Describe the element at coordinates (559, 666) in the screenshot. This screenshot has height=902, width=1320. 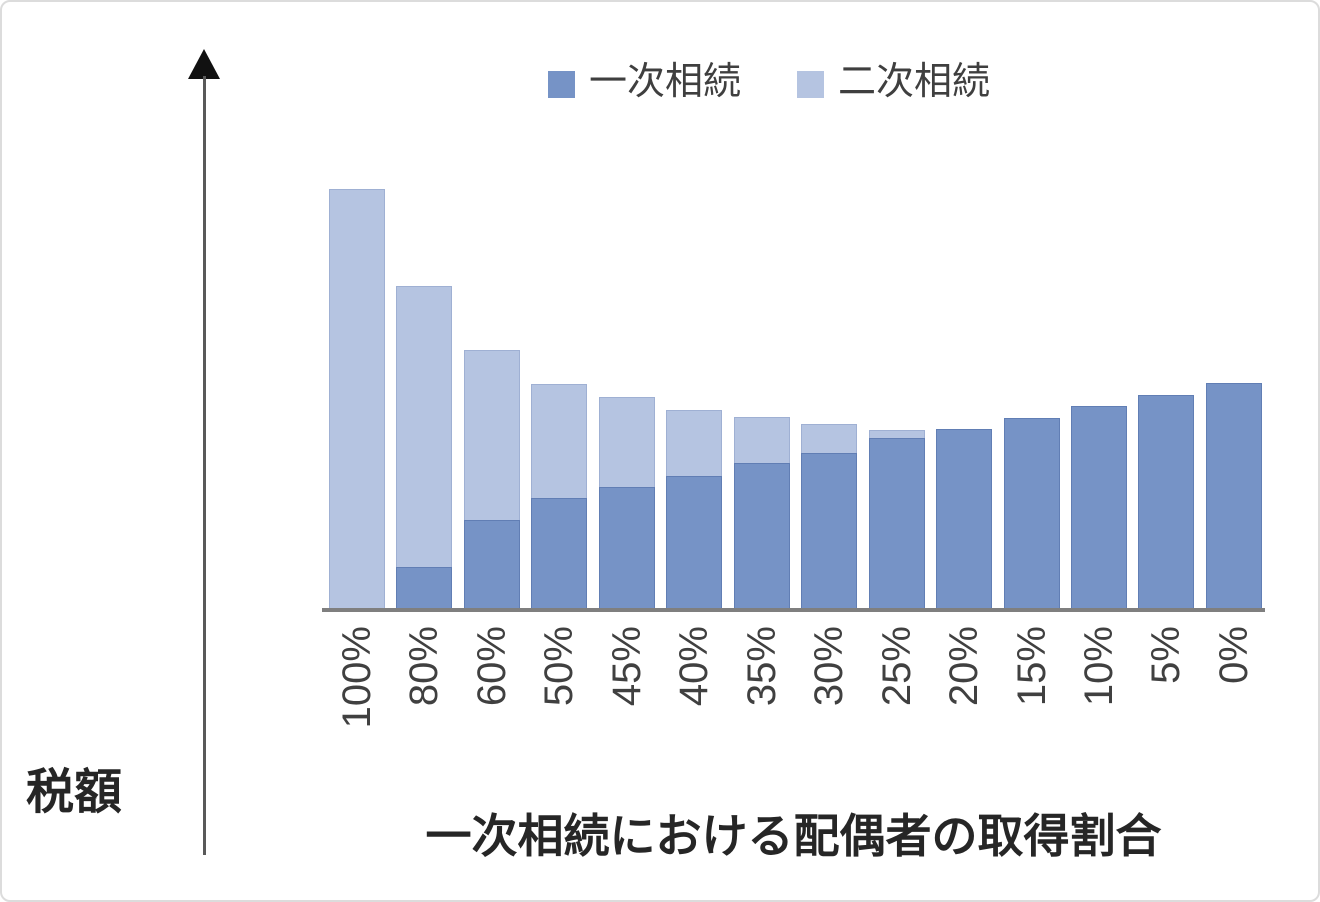
I see `x-tick-label: 50%` at that location.